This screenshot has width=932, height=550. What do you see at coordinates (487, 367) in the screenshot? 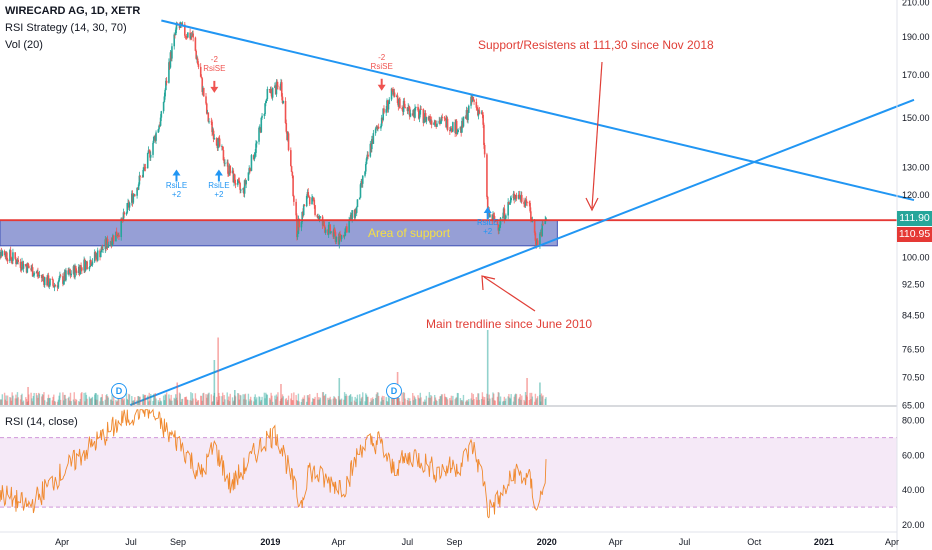
I see `volume-spike` at bounding box center [487, 367].